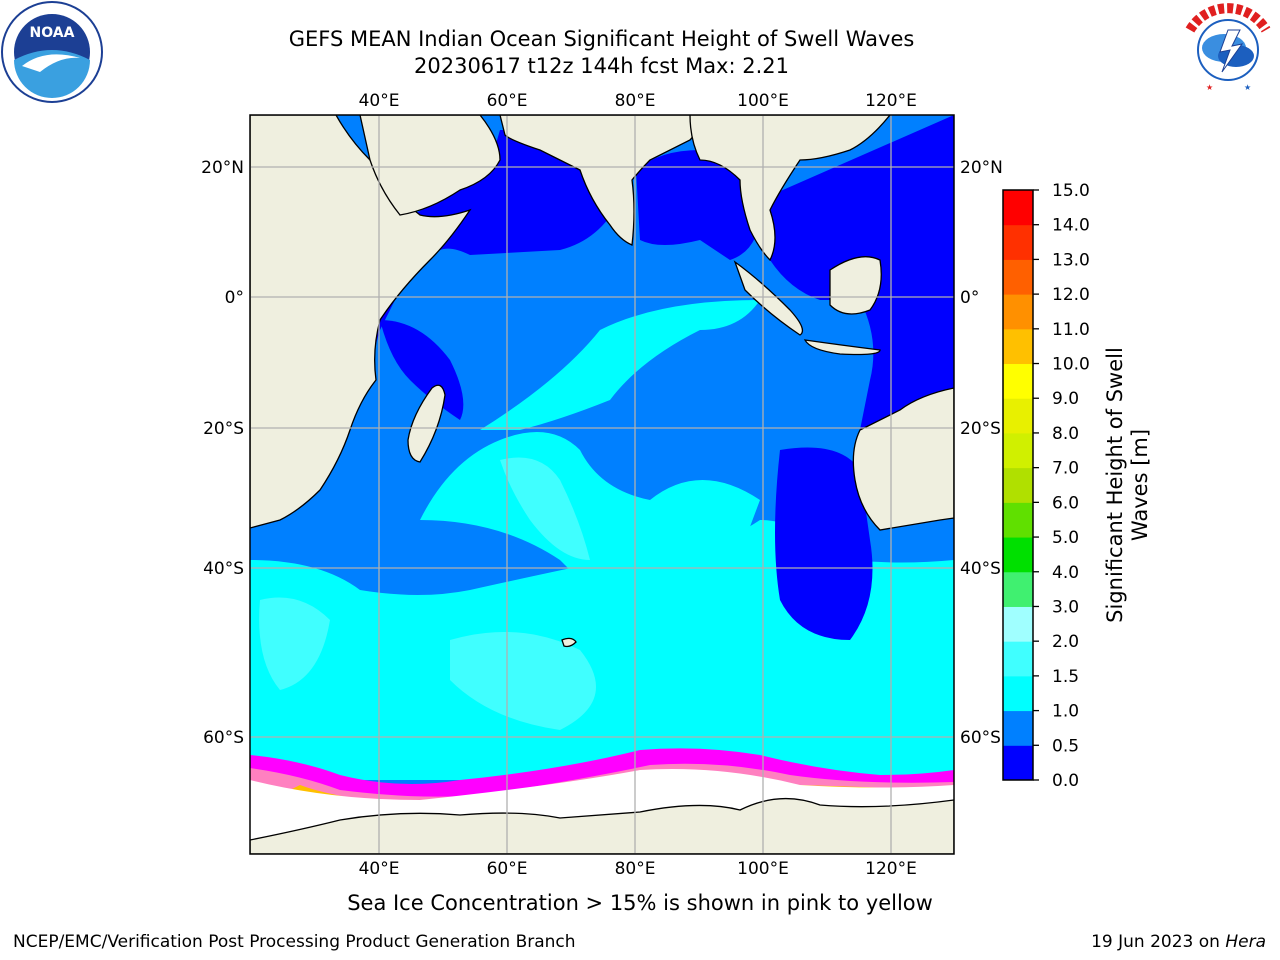 This screenshot has height=960, width=1280. What do you see at coordinates (980, 738) in the screenshot?
I see `lat-tick-right: 60°S` at bounding box center [980, 738].